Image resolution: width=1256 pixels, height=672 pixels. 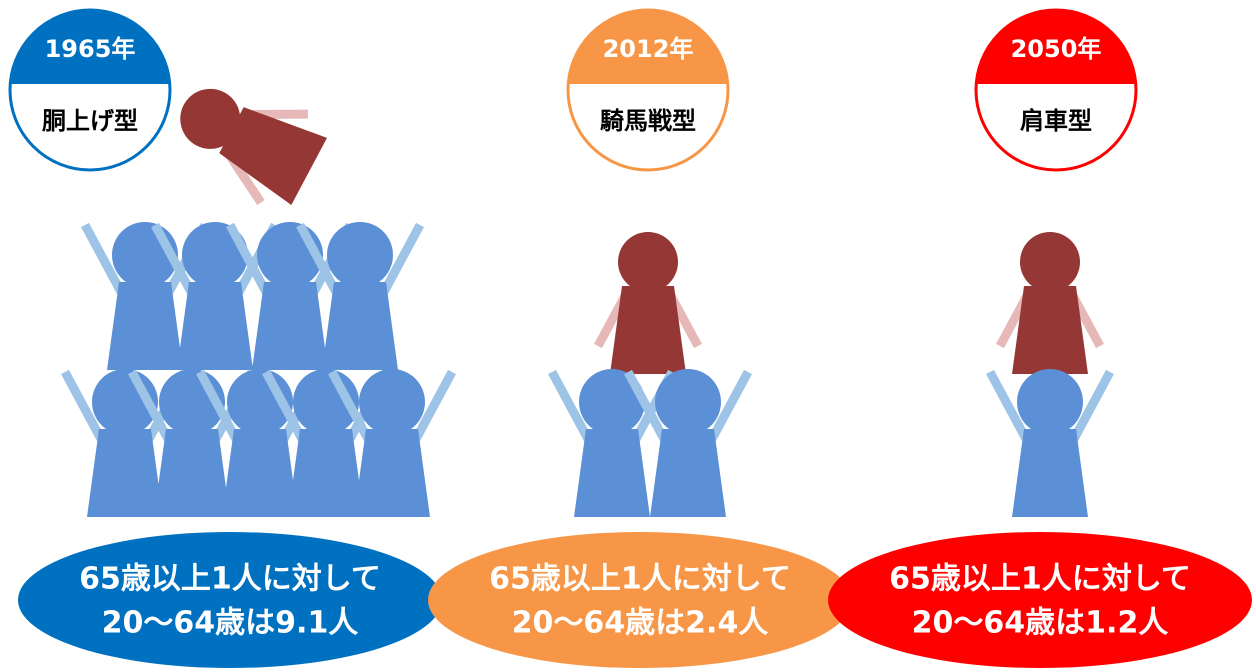 What do you see at coordinates (640, 623) in the screenshot?
I see `caption-line: 20～64歳は2.4人` at bounding box center [640, 623].